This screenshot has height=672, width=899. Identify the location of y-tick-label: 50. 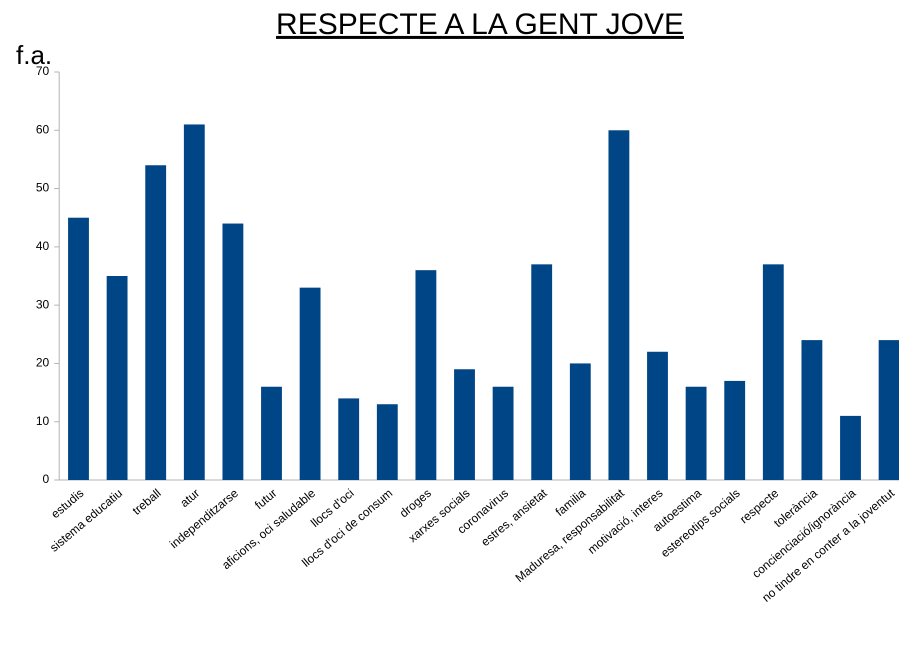
(43, 188).